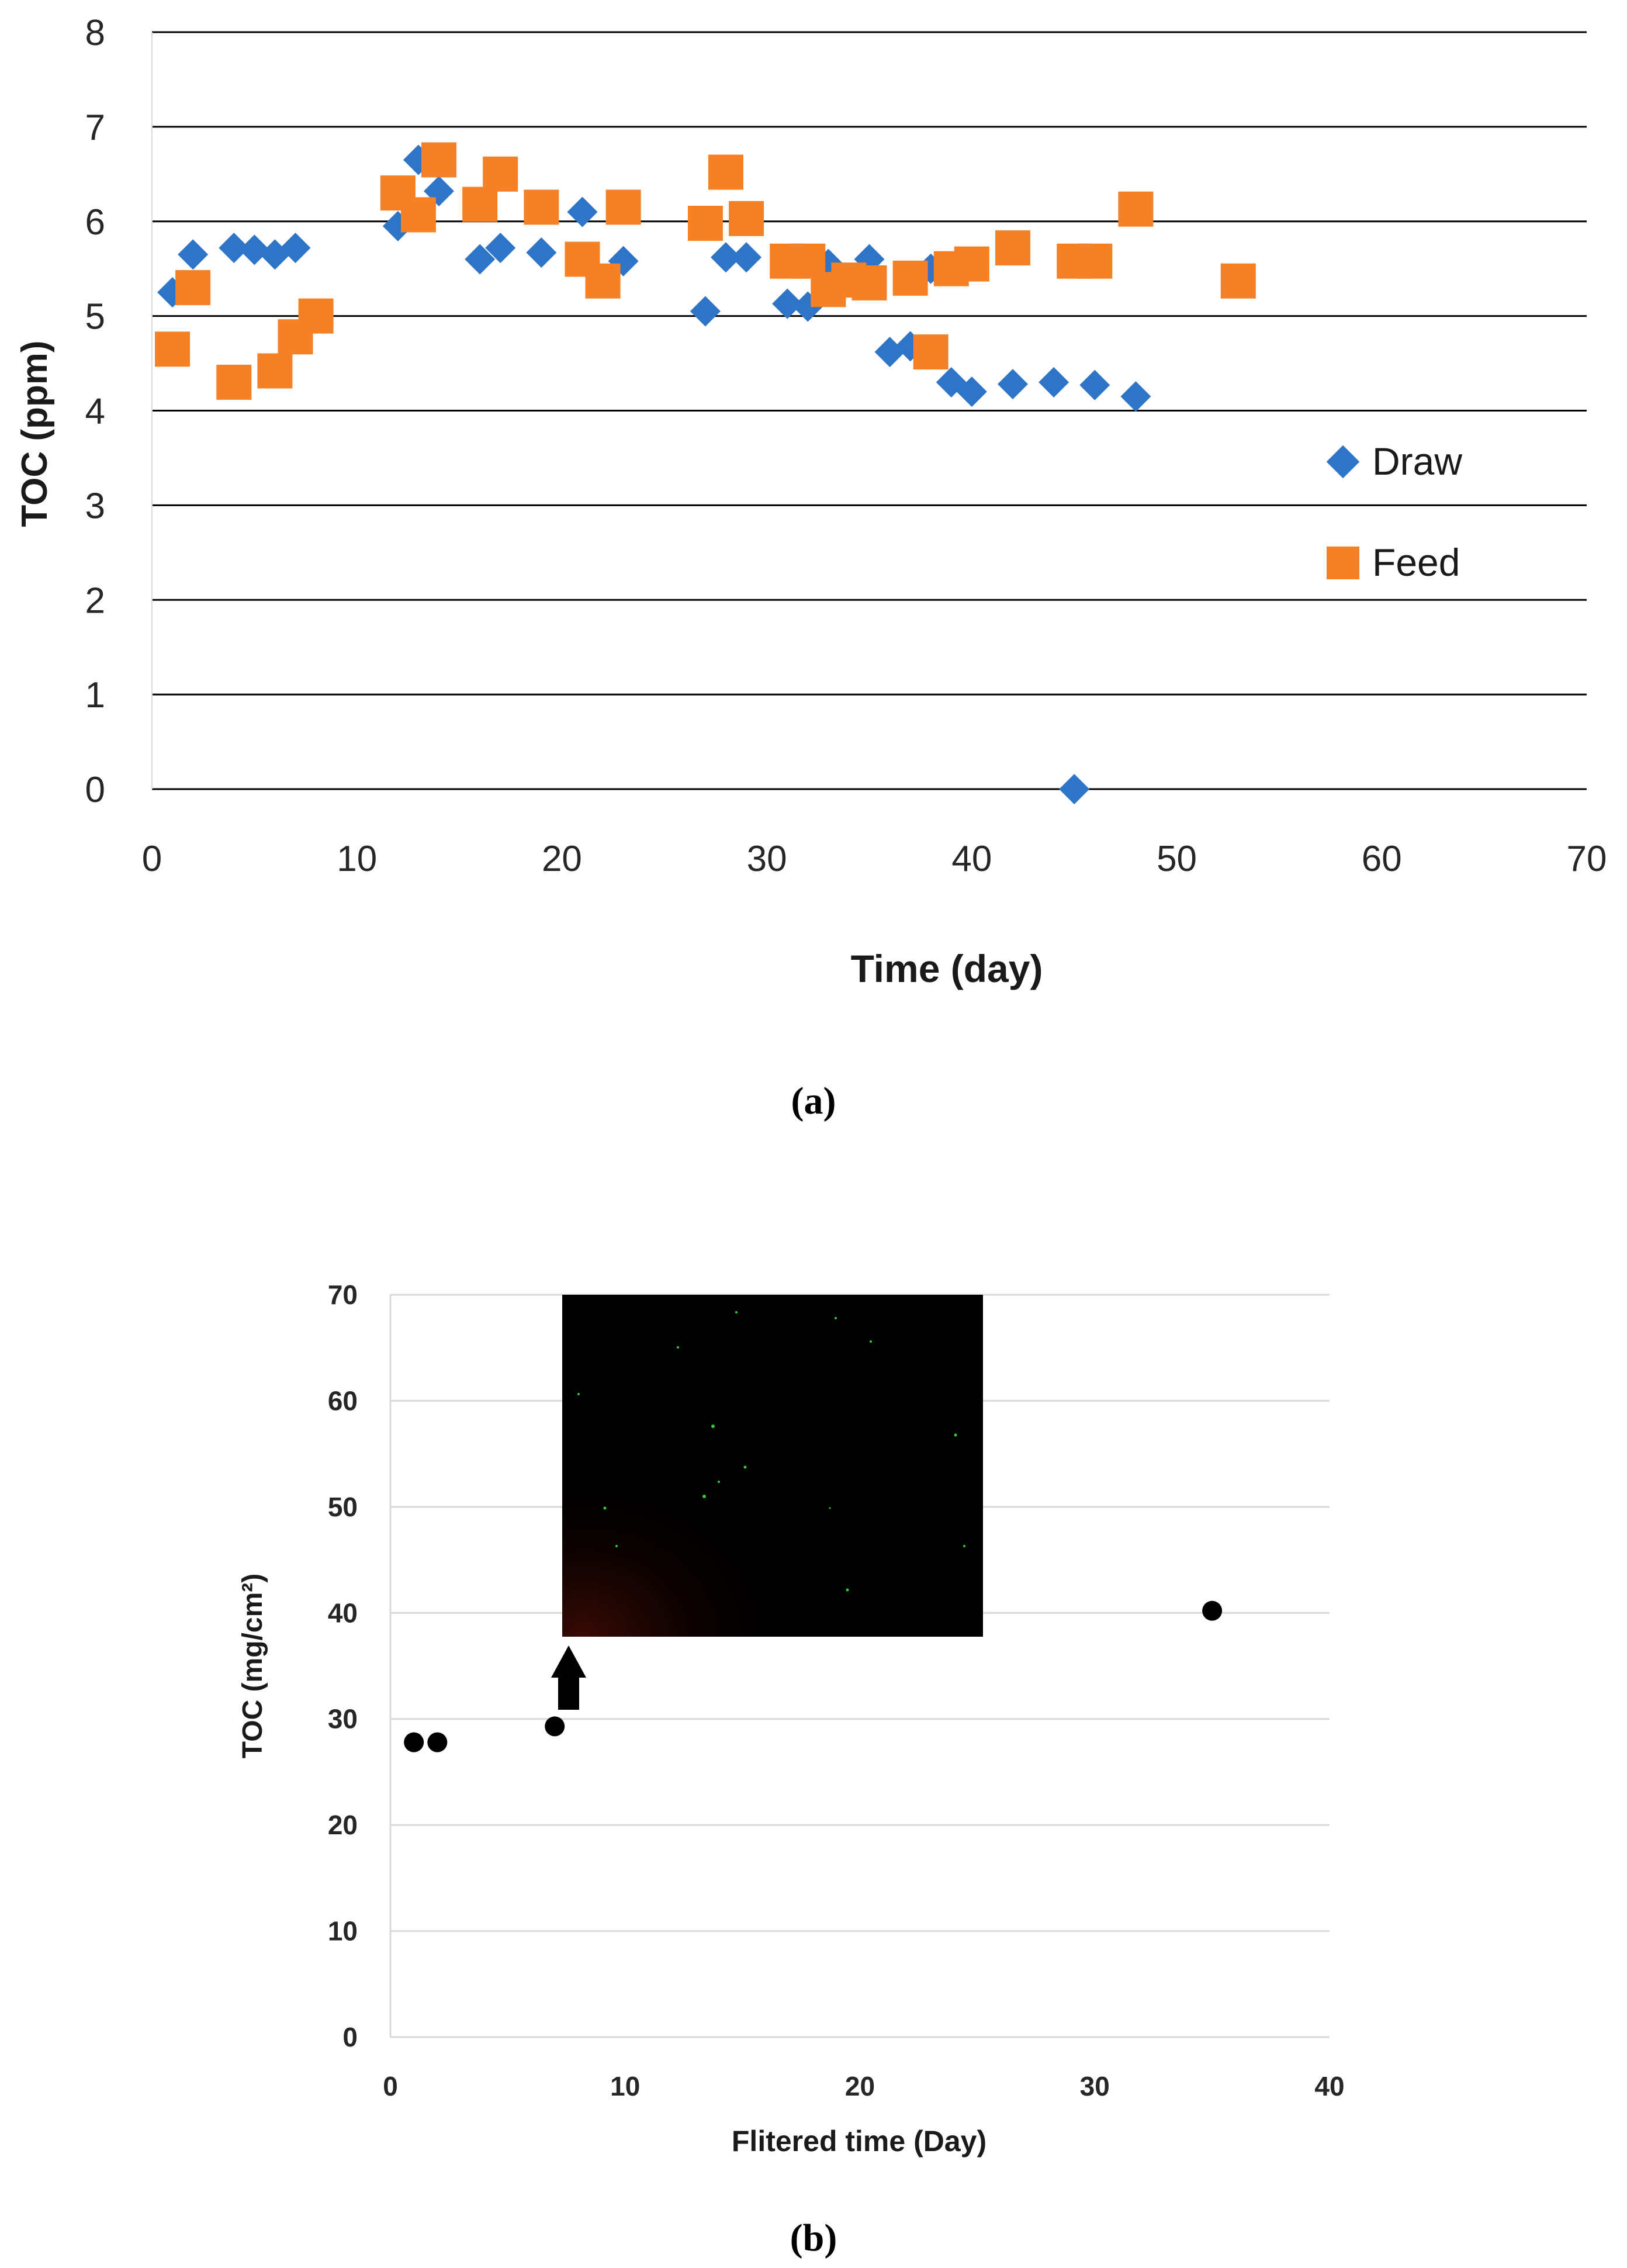  I want to click on panel-a-label: (a), so click(813, 1101).